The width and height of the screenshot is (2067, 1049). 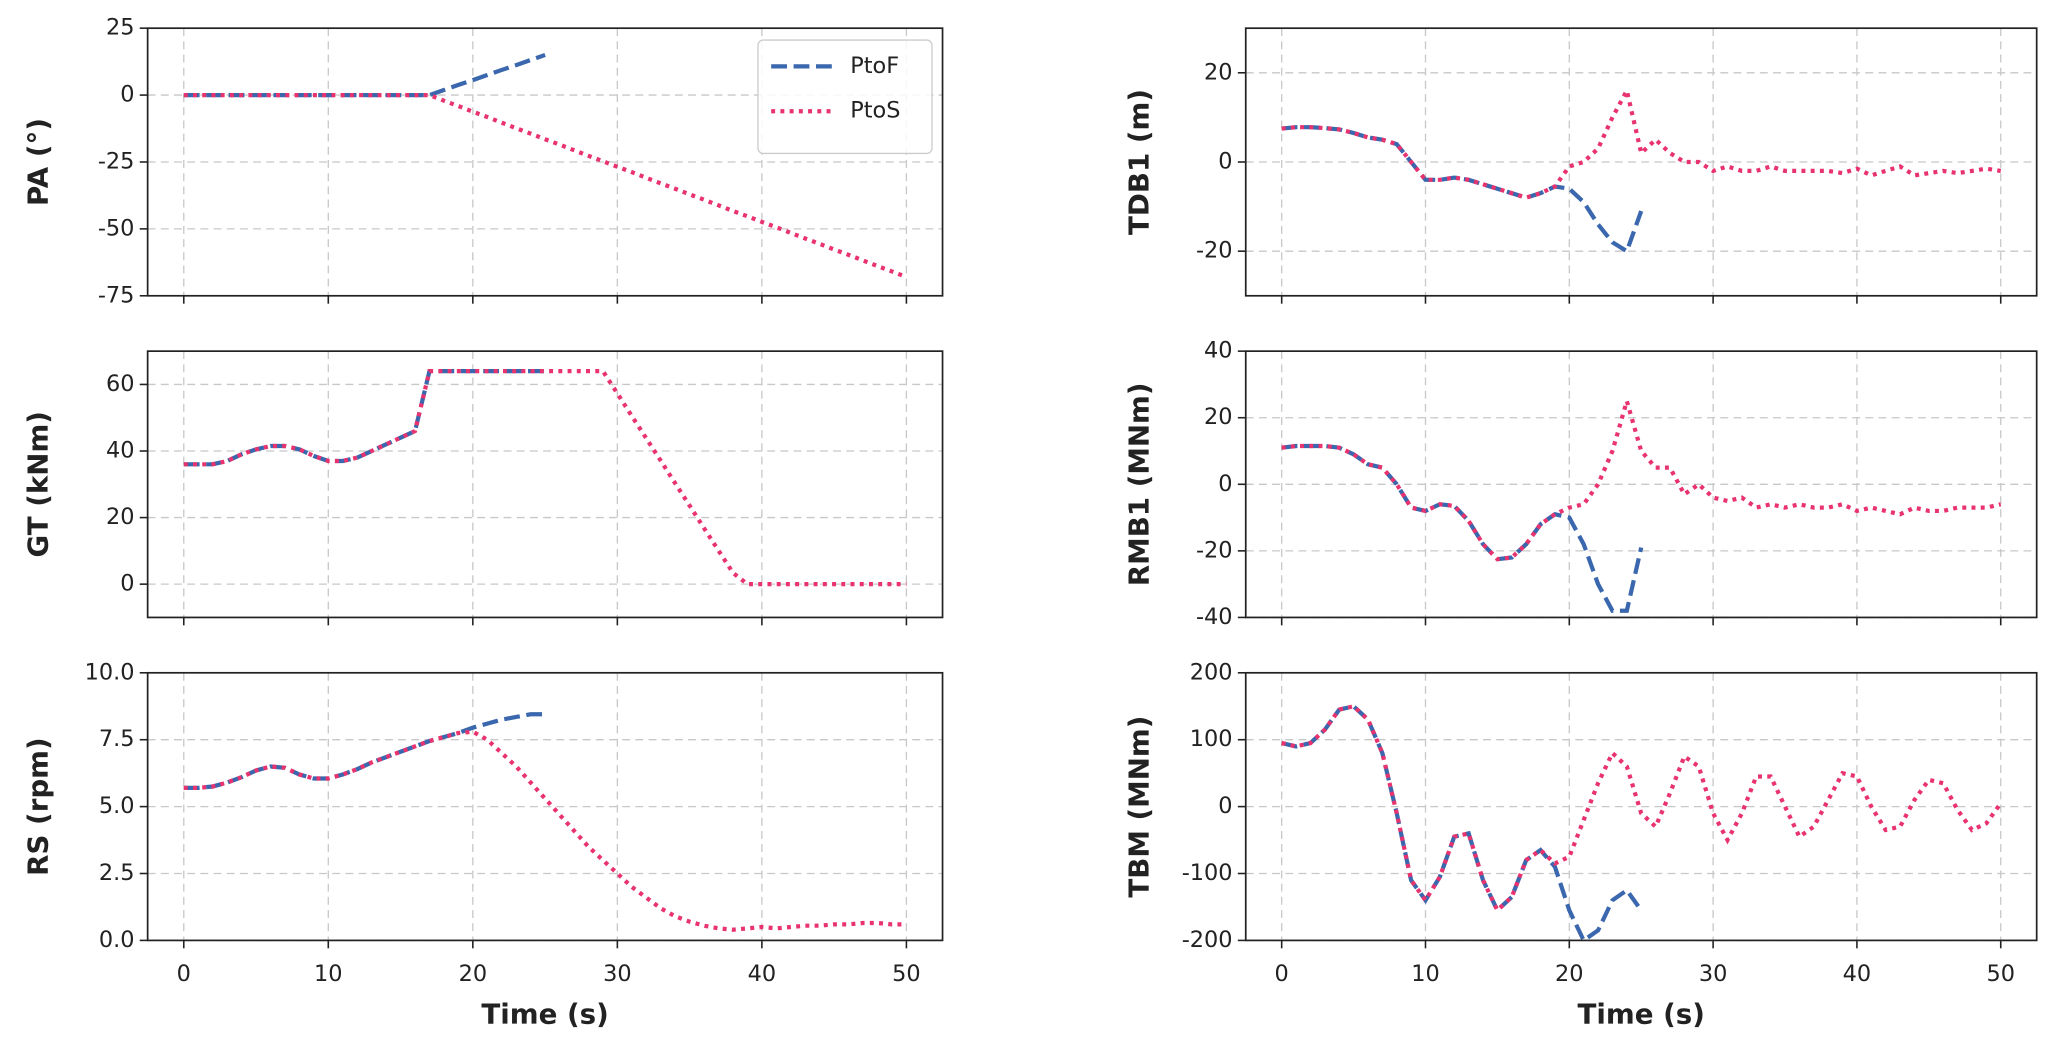 I want to click on y-tick-label: 25, so click(x=120, y=28).